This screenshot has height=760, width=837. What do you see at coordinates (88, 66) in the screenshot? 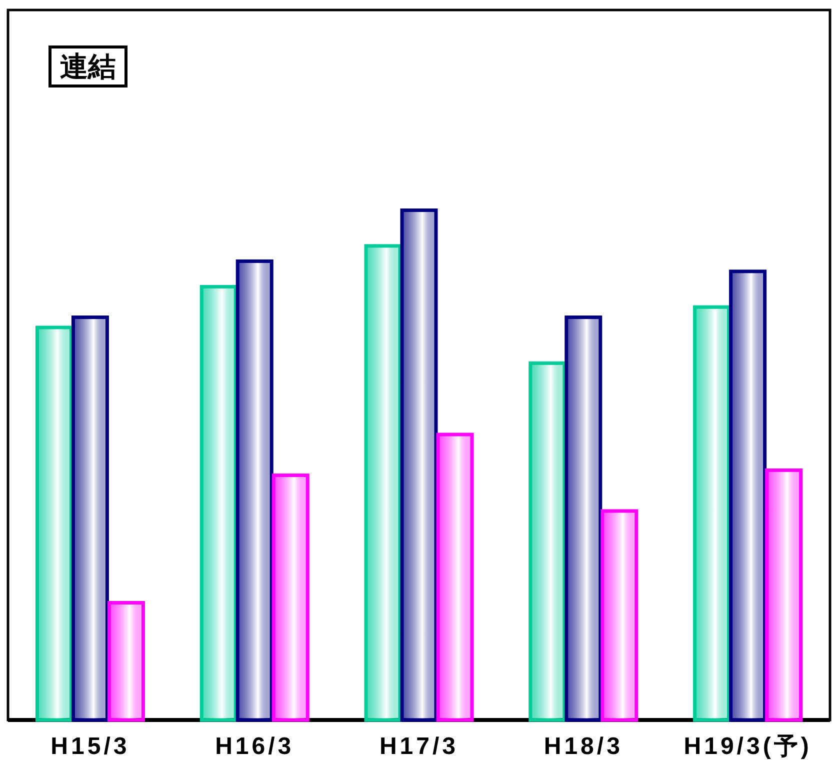
I see `chart-title: 連結` at bounding box center [88, 66].